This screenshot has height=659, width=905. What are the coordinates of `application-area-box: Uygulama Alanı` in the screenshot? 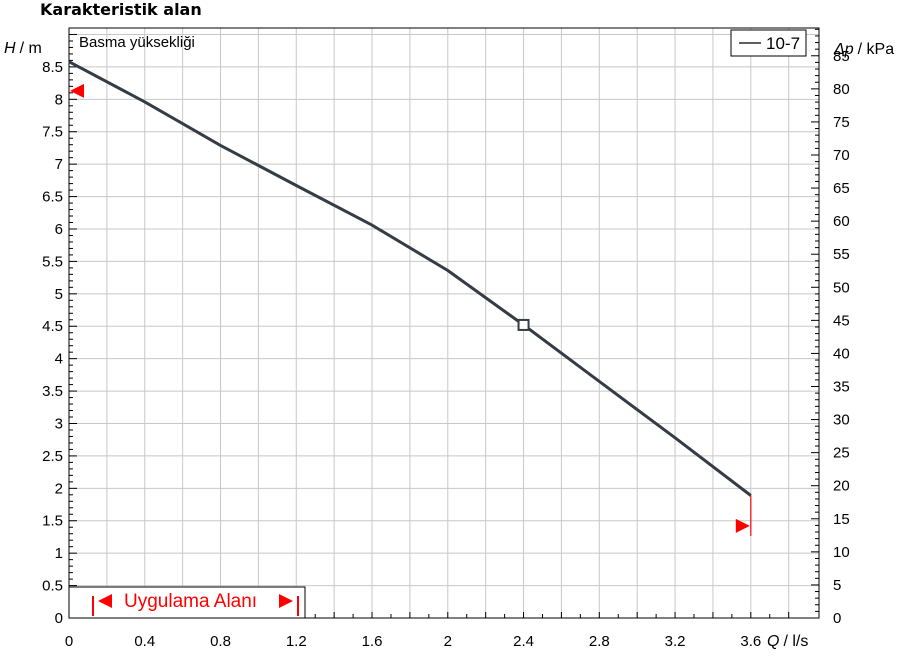 It's located at (187, 602).